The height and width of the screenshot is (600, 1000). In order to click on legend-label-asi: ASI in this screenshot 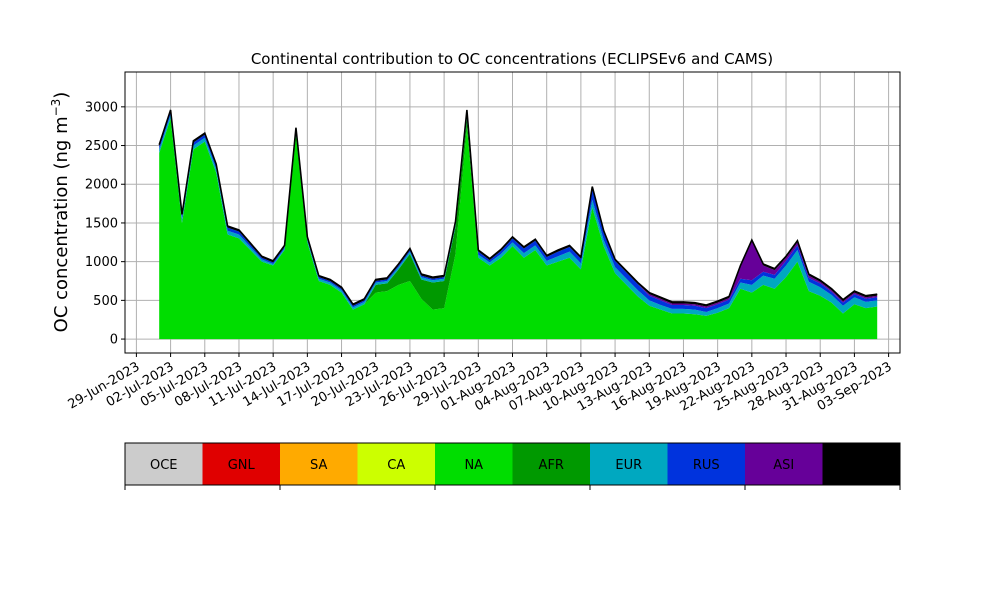, I will do `click(783, 465)`.